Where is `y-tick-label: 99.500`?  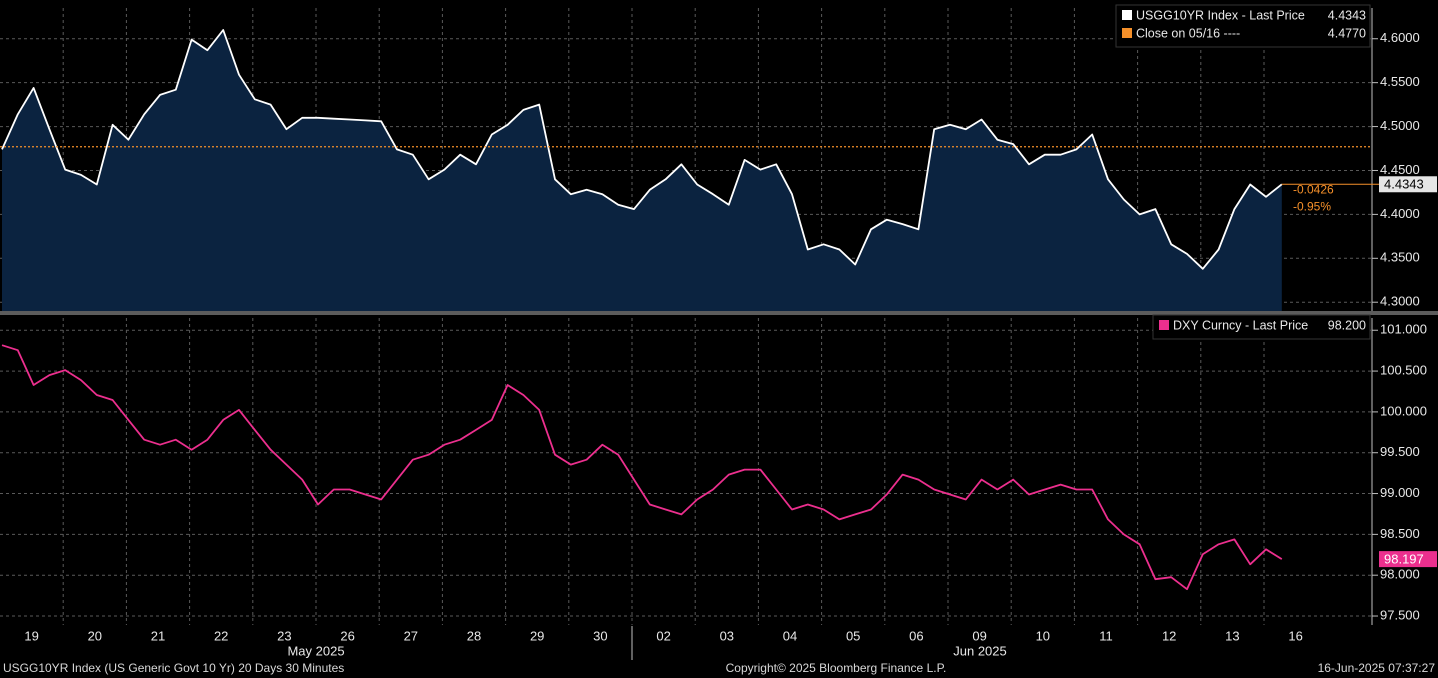 y-tick-label: 99.500 is located at coordinates (1400, 451).